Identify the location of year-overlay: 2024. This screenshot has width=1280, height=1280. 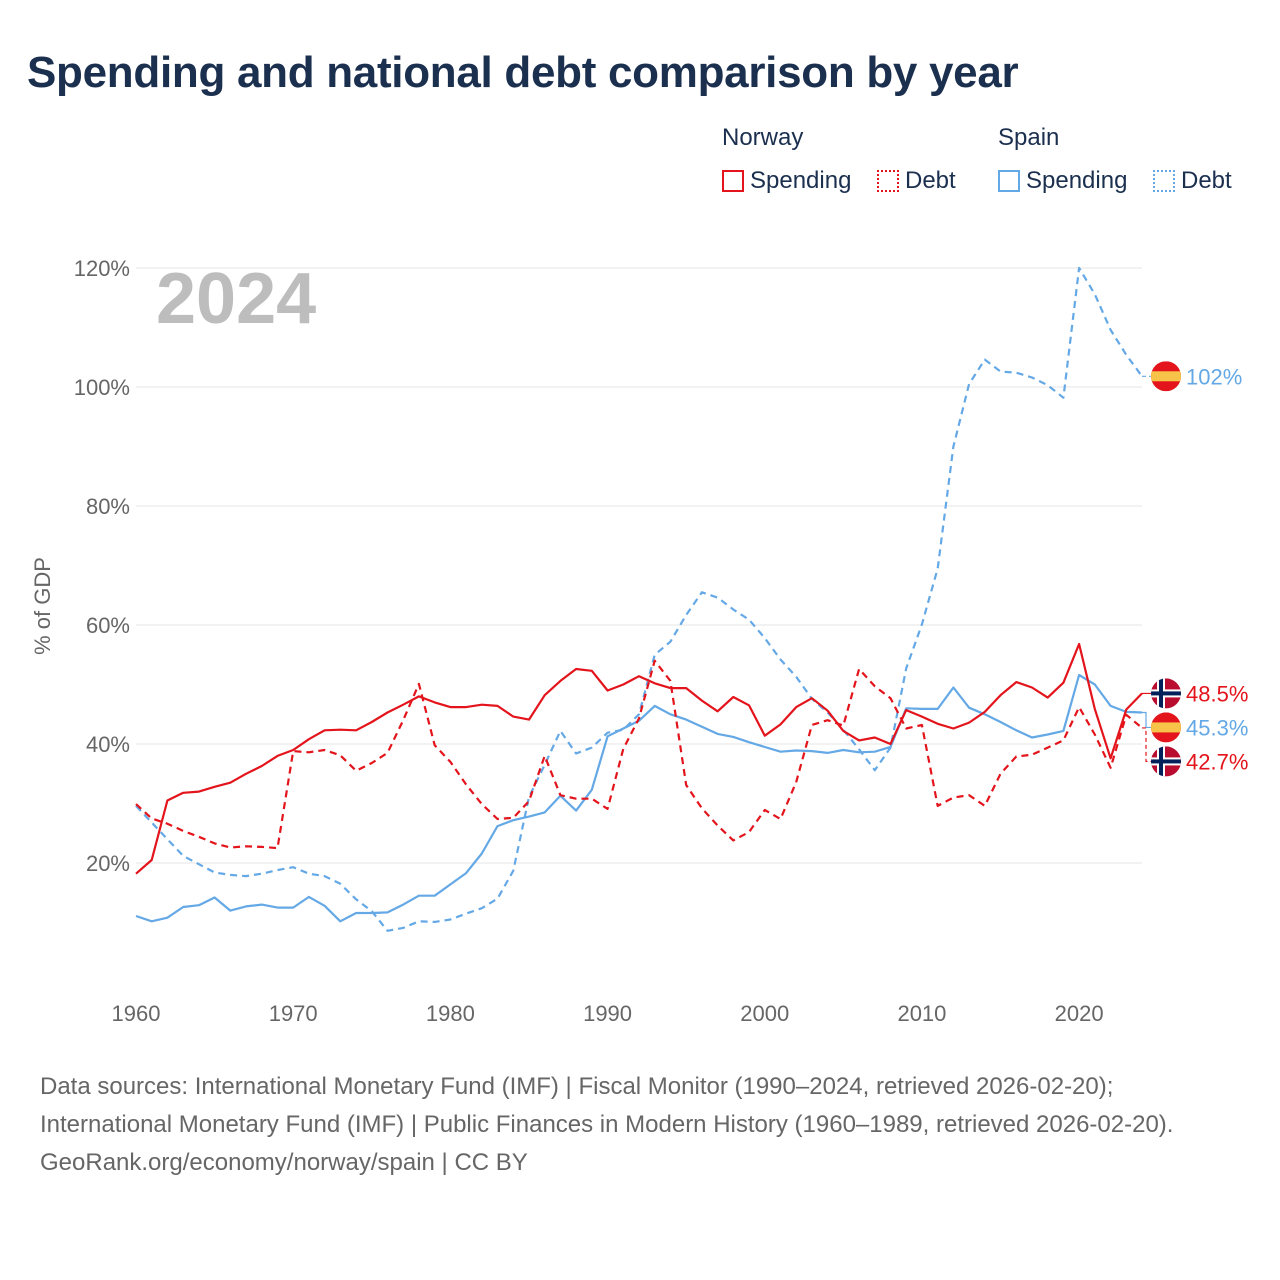
(236, 299).